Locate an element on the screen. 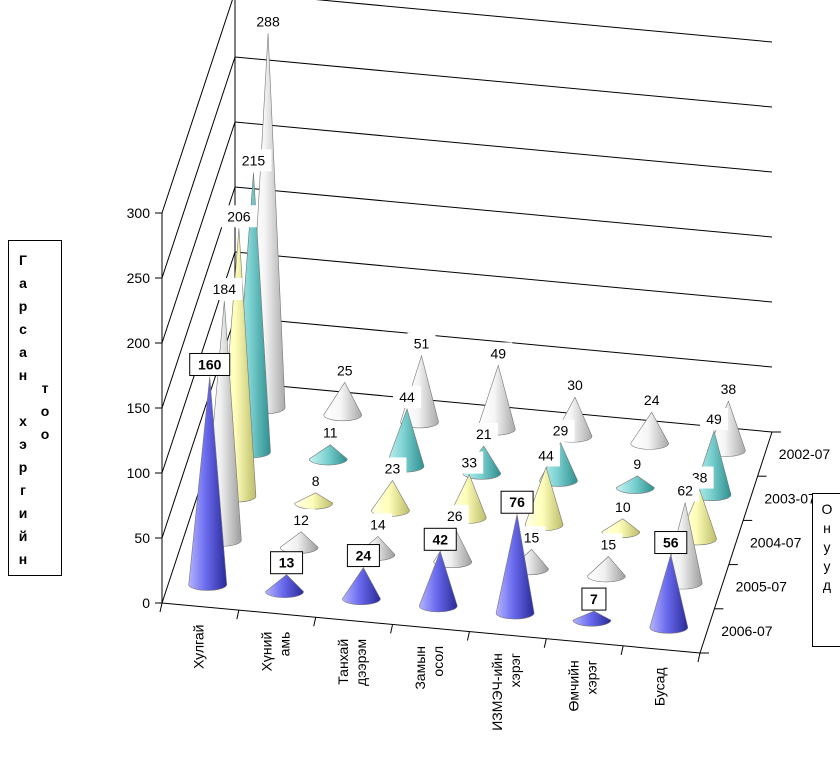 This screenshot has width=840, height=765. x-tick-text: Хүний амь is located at coordinates (275, 652).